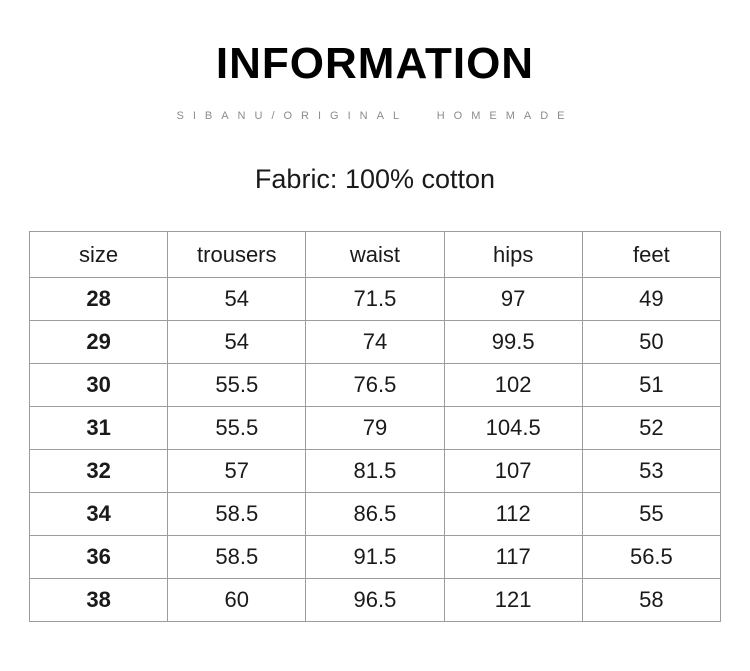 Image resolution: width=750 pixels, height=671 pixels. I want to click on column-header-trousers: trousers, so click(237, 254).